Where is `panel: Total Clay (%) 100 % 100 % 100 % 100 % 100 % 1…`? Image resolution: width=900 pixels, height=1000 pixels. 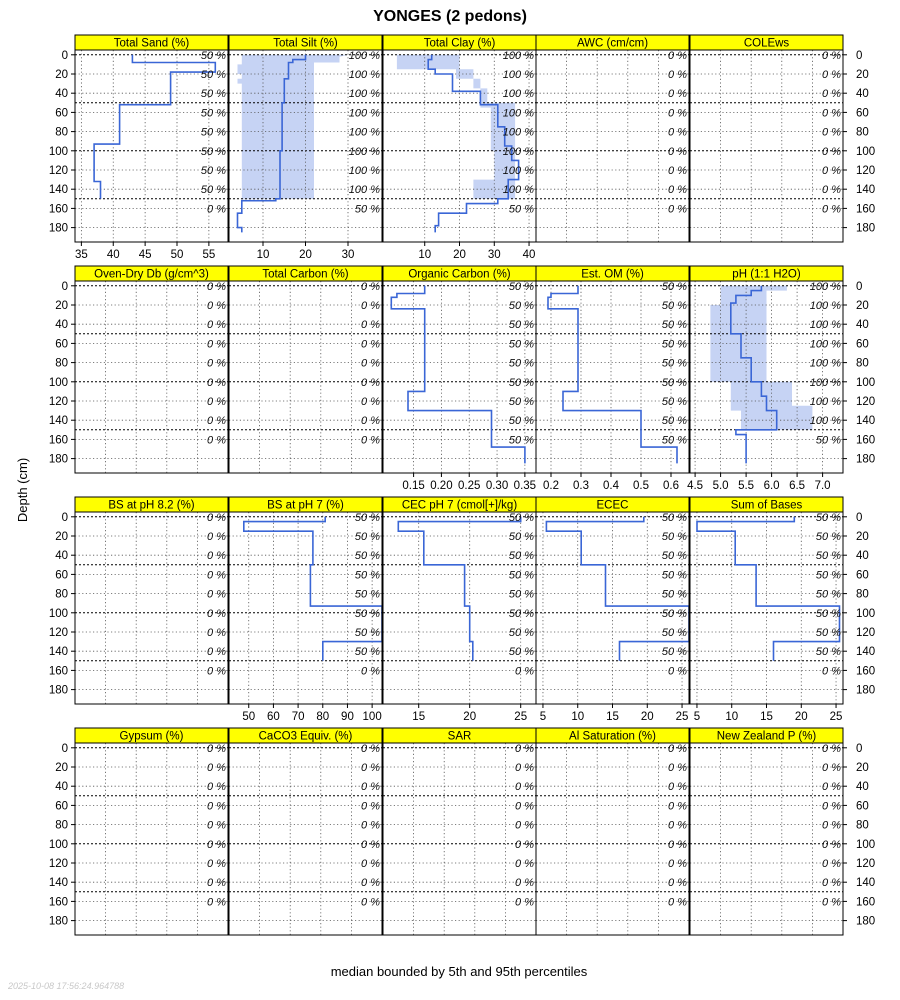
panel: Total Clay (%) 100 % 100 % 100 % 100 % 100 % 1… is located at coordinates (459, 147).